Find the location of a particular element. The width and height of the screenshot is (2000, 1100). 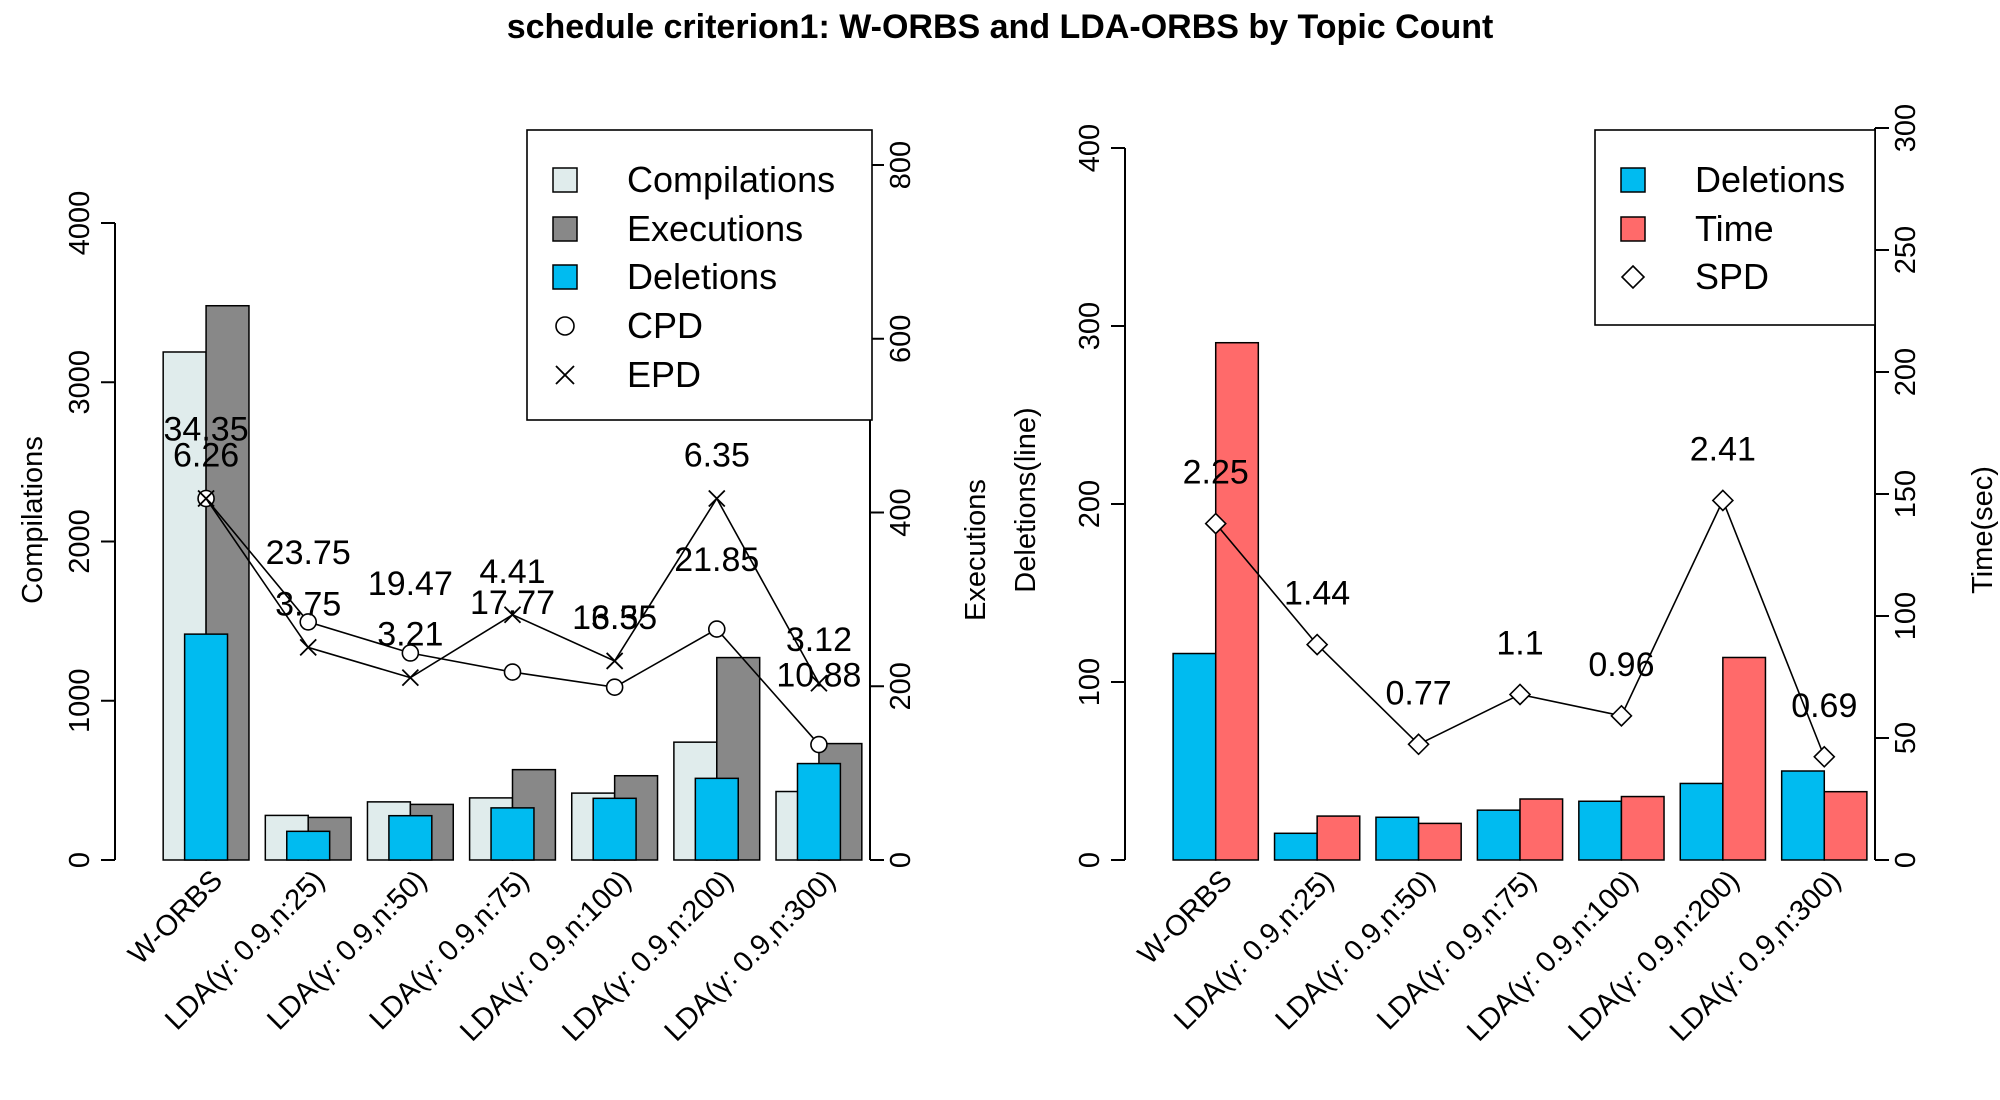

left-y-tick-label: 400 is located at coordinates (1090, 148).